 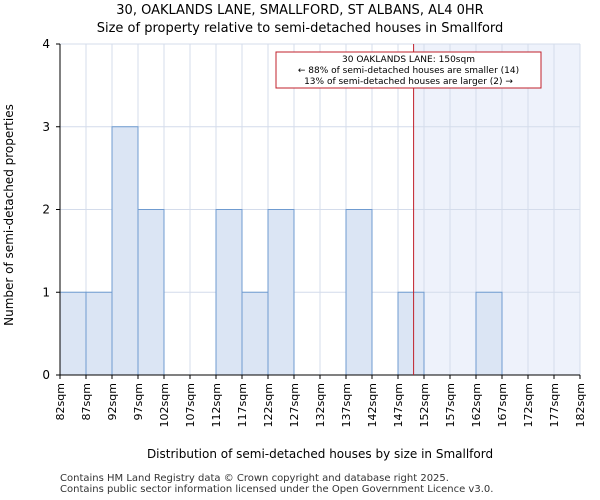 I want to click on annotation-line-1: 30 OAKLANDS LANE: 150sqm, so click(x=408, y=60).